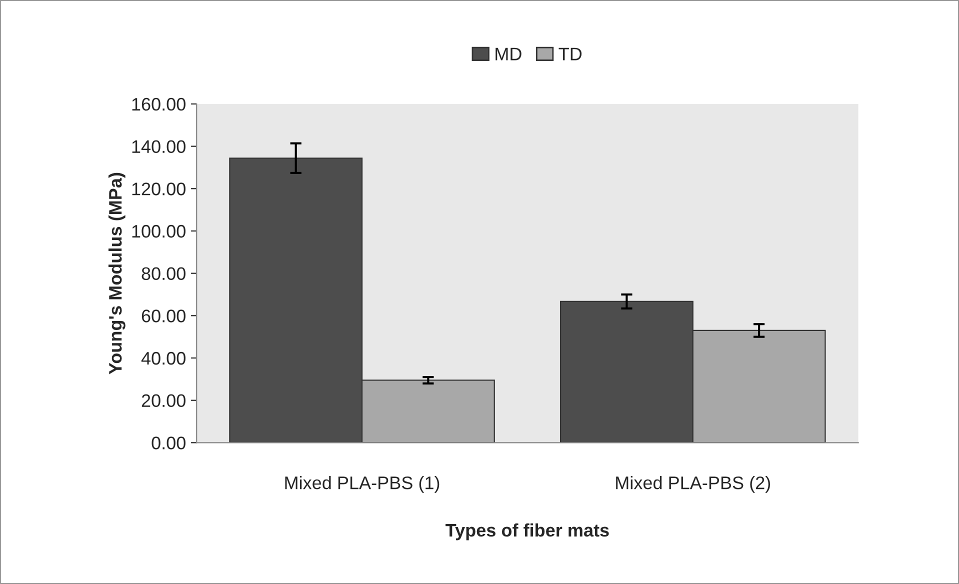 The image size is (959, 584). What do you see at coordinates (164, 401) in the screenshot?
I see `y-tick-label: 20.00` at bounding box center [164, 401].